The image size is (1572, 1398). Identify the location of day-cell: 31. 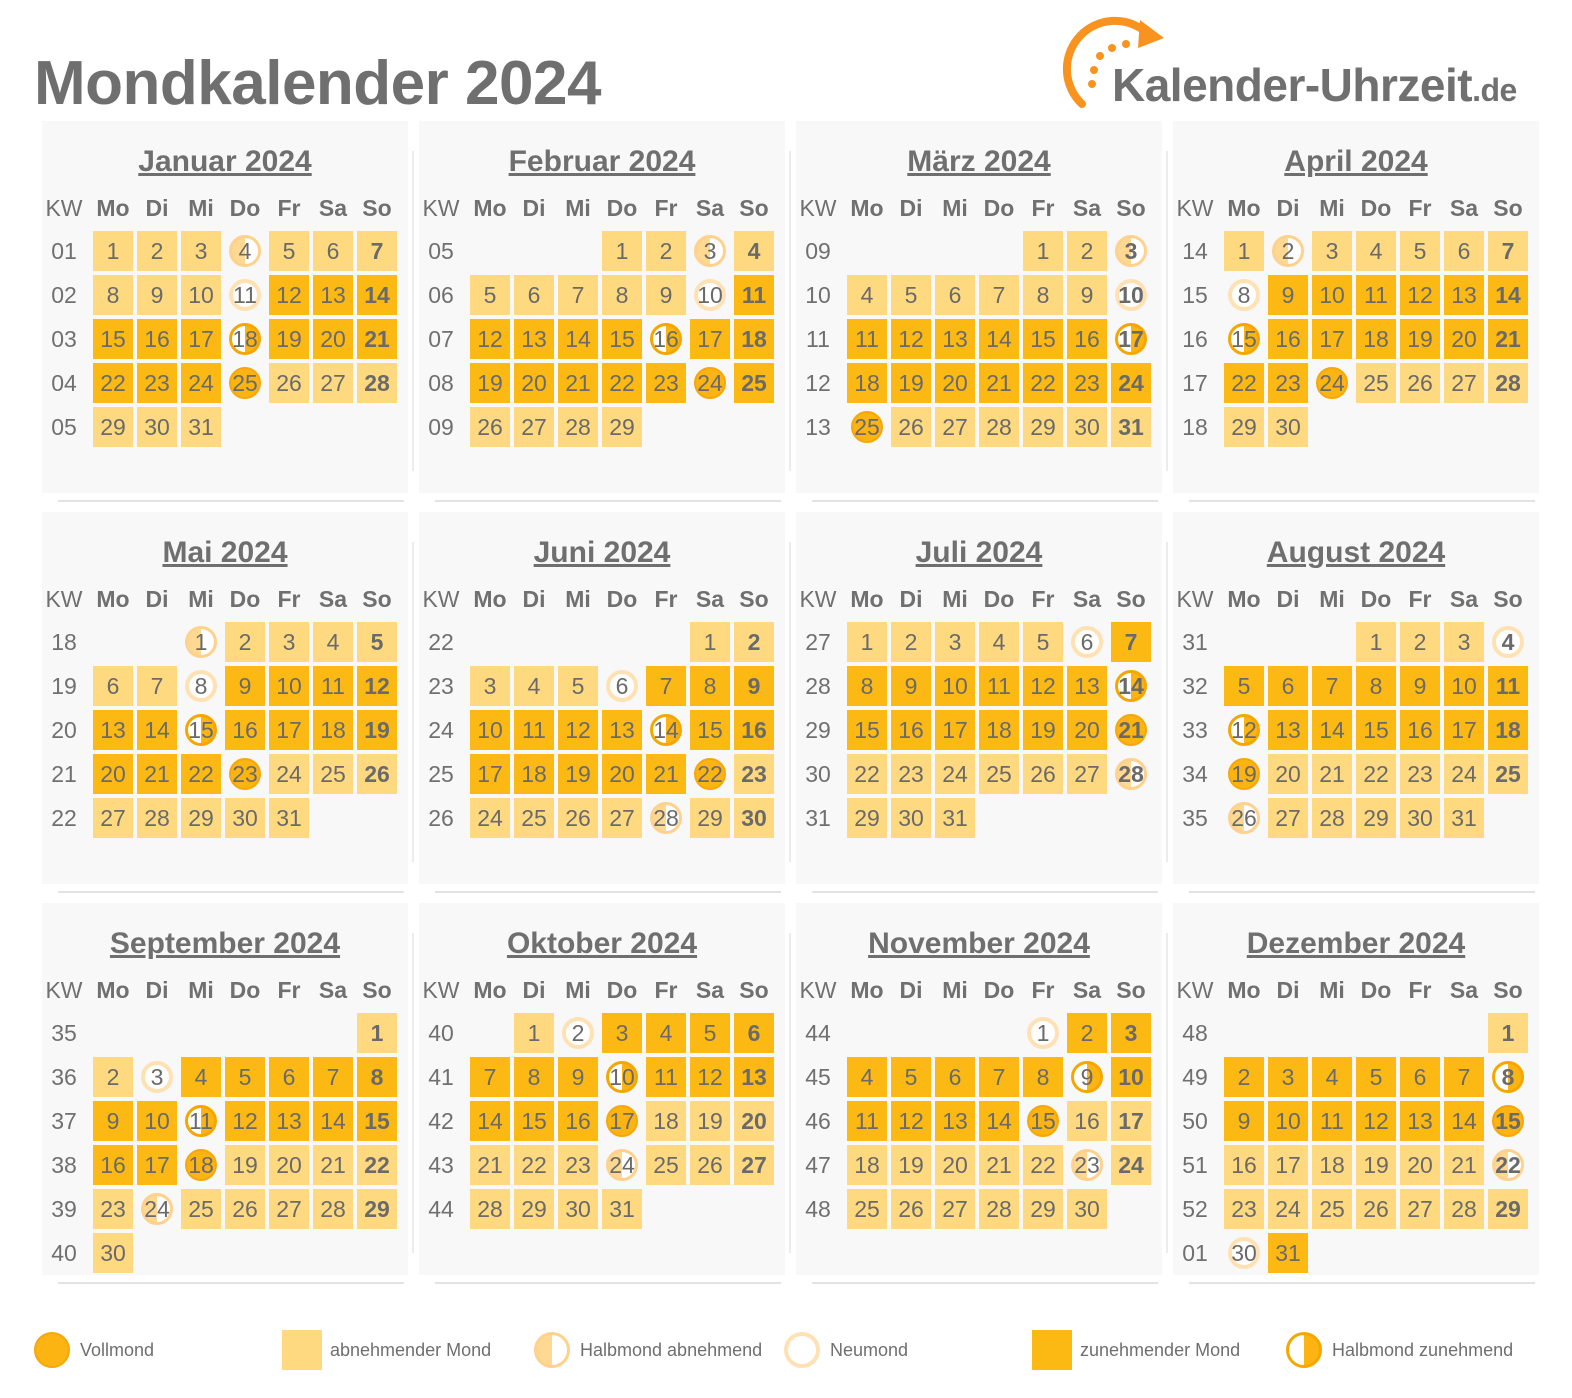
(1464, 818).